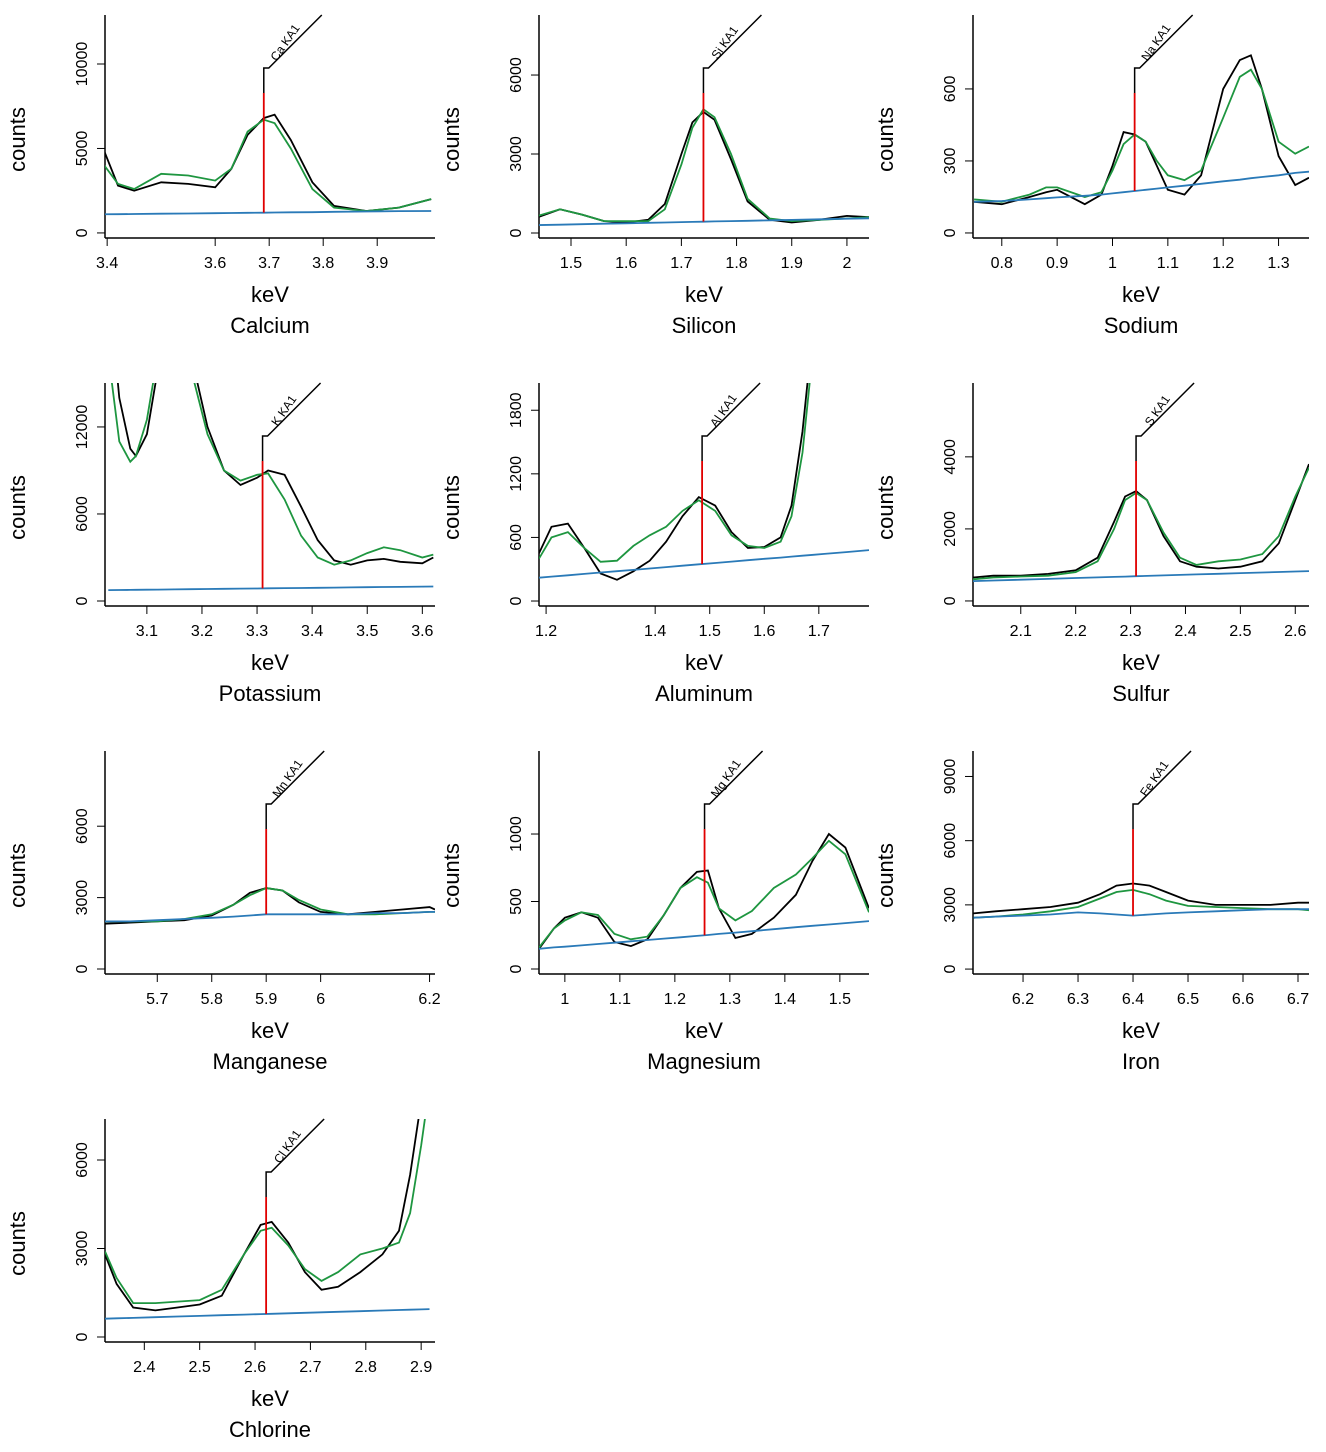 The width and height of the screenshot is (1326, 1452). I want to click on x-tick-label: 3.6, so click(215, 263).